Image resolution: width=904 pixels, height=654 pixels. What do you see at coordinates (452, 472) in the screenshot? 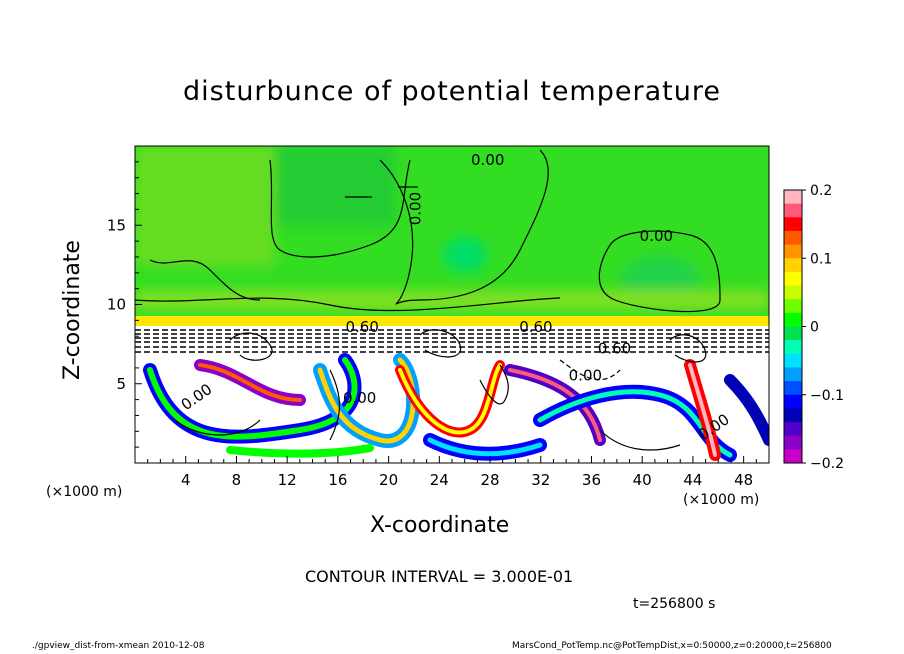
I see `x-axis-ticks: 4 8 12 16 20 24 28 32 36 40 44 48` at bounding box center [452, 472].